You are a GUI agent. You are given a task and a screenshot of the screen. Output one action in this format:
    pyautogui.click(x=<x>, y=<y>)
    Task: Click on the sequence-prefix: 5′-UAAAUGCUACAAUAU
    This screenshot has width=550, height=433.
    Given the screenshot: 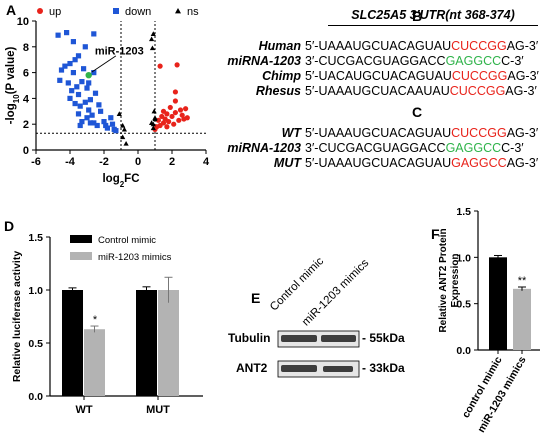 What is the action you would take?
    pyautogui.click(x=377, y=91)
    